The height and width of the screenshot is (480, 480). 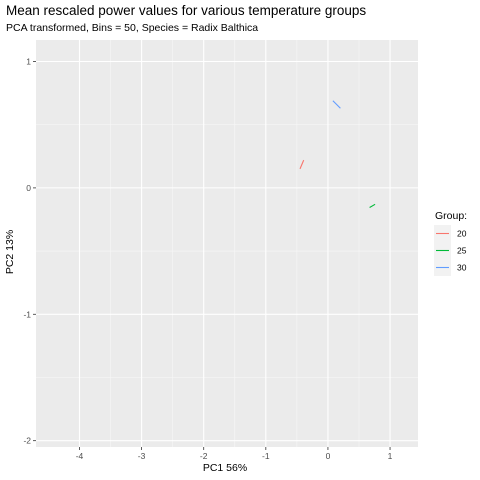 What do you see at coordinates (225, 468) in the screenshot?
I see `x-axis-title: PC1 56%` at bounding box center [225, 468].